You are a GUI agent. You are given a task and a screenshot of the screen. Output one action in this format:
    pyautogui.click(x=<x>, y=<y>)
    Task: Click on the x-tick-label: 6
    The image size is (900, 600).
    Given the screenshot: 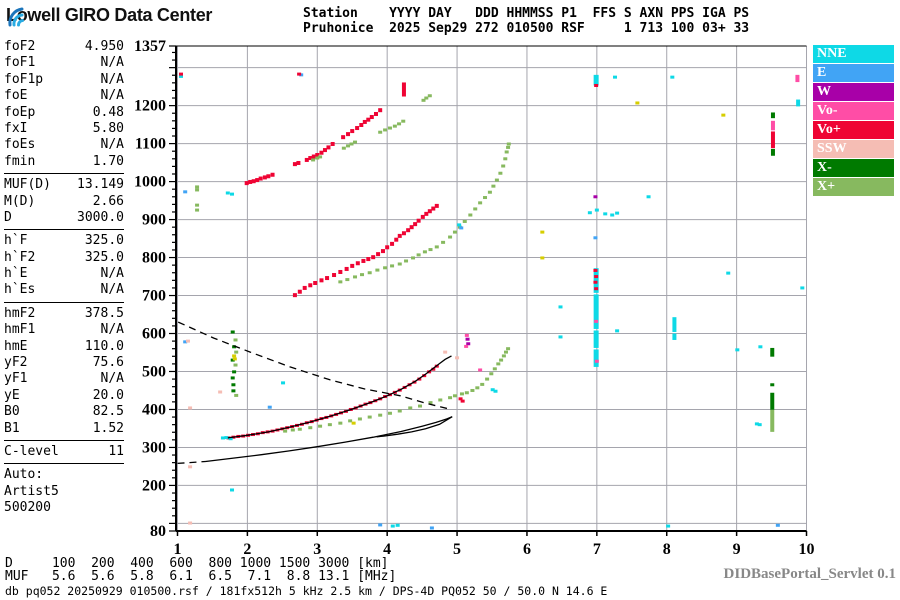 What is the action you would take?
    pyautogui.click(x=527, y=549)
    